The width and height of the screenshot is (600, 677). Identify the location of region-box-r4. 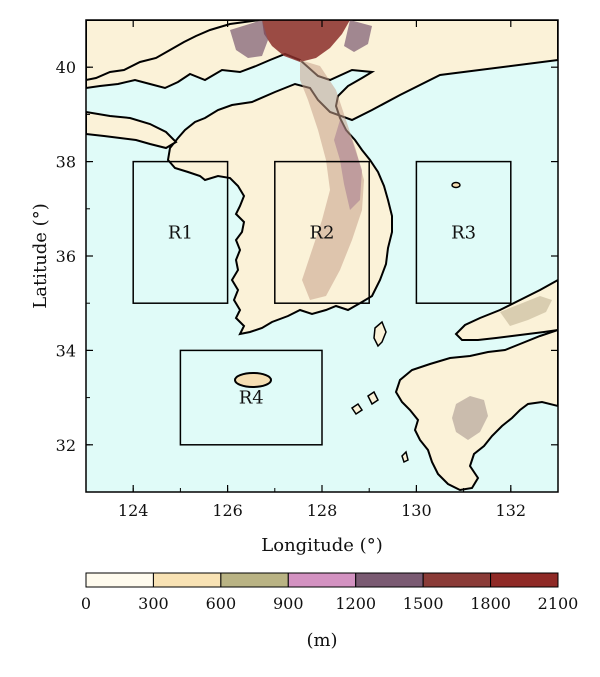
(251, 397).